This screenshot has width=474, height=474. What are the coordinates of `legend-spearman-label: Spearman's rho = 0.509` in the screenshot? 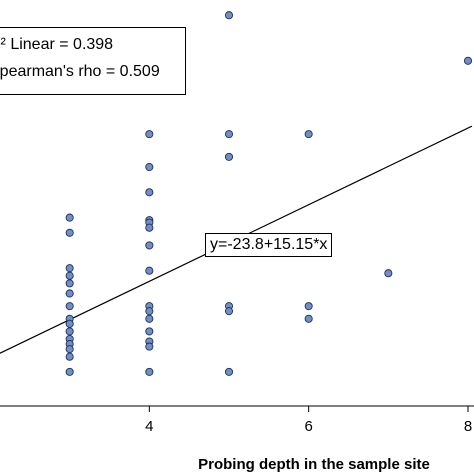 It's located at (80, 71).